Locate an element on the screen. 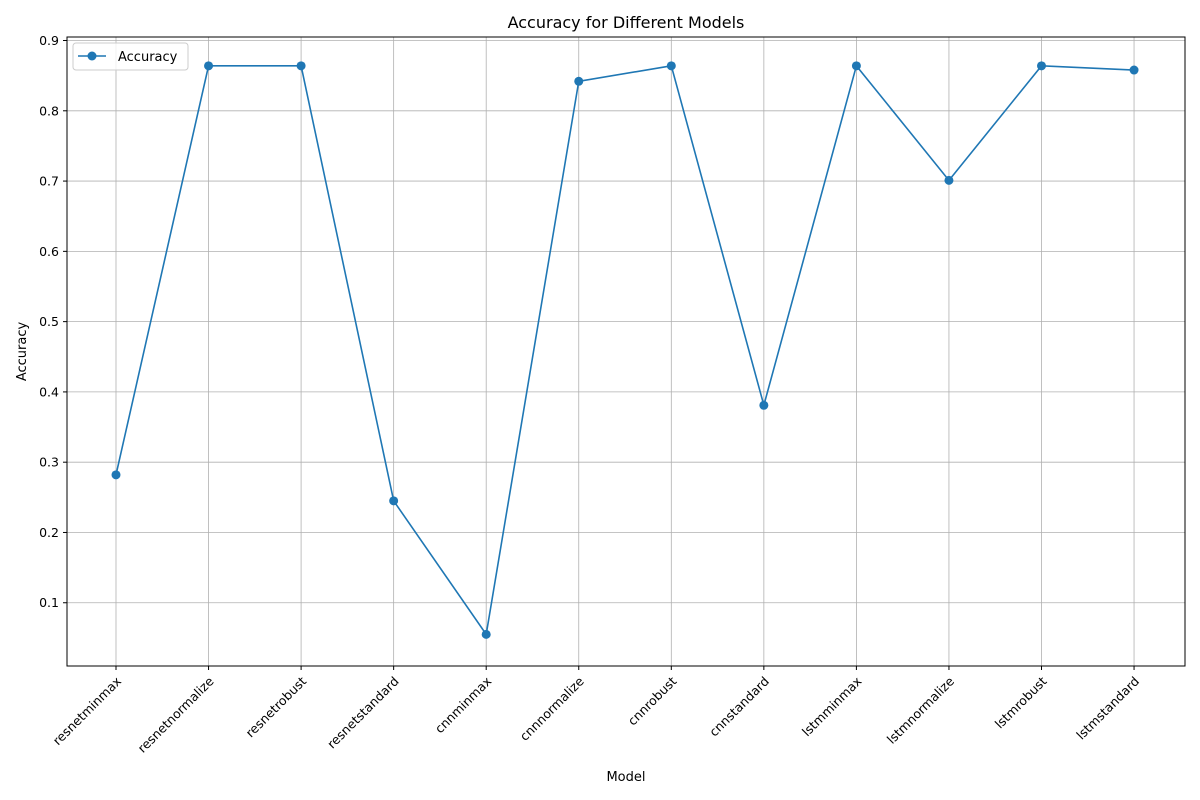 This screenshot has height=800, width=1200. y-tick-label: 0.7 is located at coordinates (49, 181).